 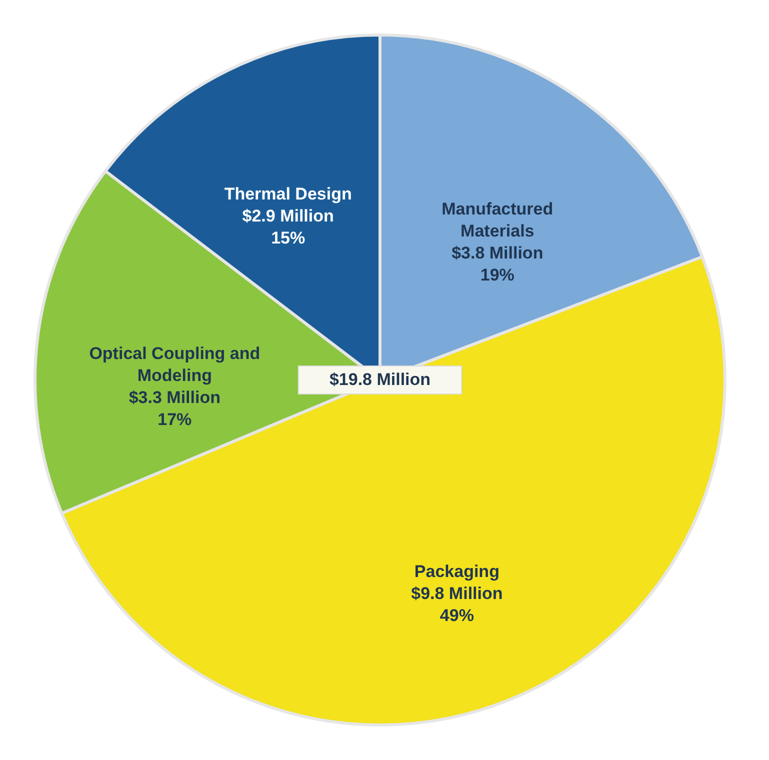 I want to click on data-label: $3.8 Million 19%, so click(x=498, y=264).